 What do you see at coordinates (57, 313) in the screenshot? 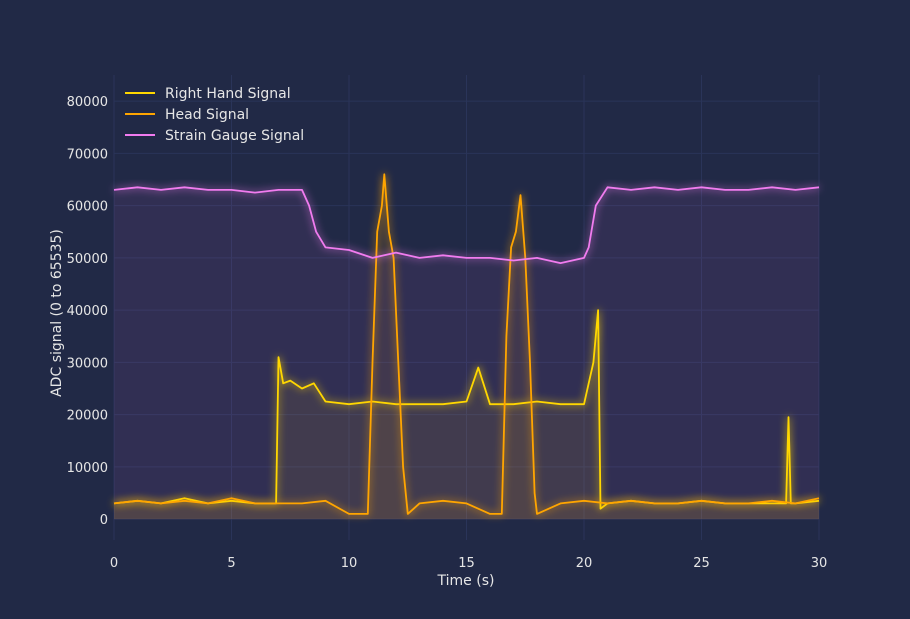
I see `y-axis-label: ADC signal (0 to 65535)` at bounding box center [57, 313].